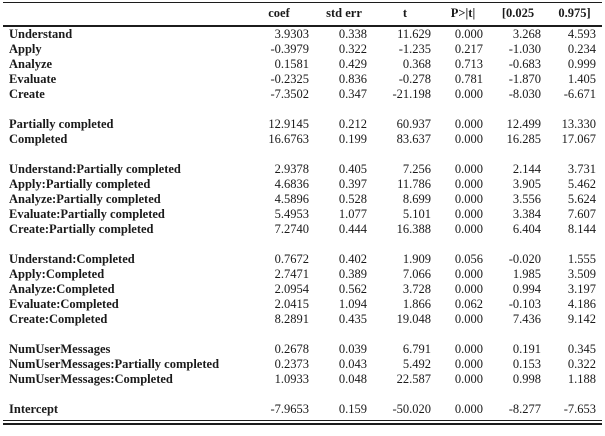  What do you see at coordinates (579, 409) in the screenshot?
I see `cell-value: -7.653` at bounding box center [579, 409].